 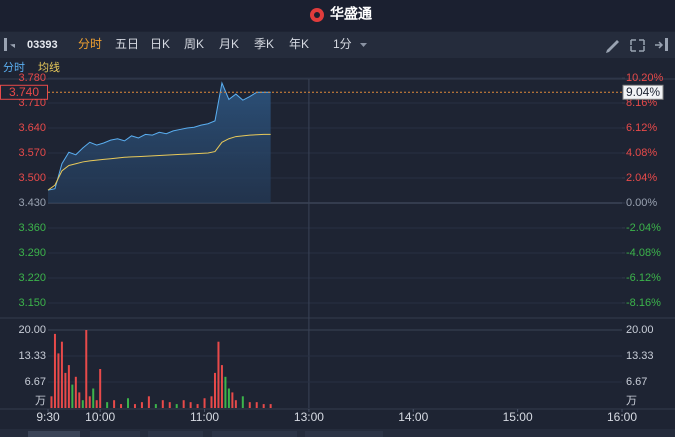 What do you see at coordinates (641, 203) in the screenshot?
I see `y2-tick-label: 0.00%` at bounding box center [641, 203].